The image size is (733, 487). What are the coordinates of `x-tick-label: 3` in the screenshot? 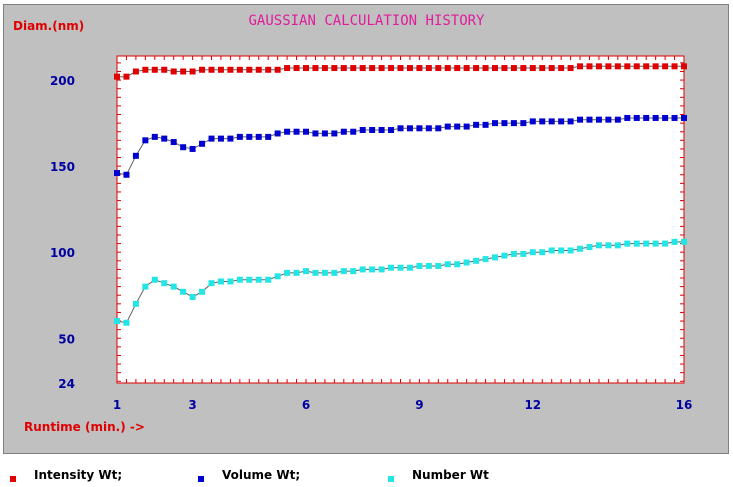 It's located at (192, 405).